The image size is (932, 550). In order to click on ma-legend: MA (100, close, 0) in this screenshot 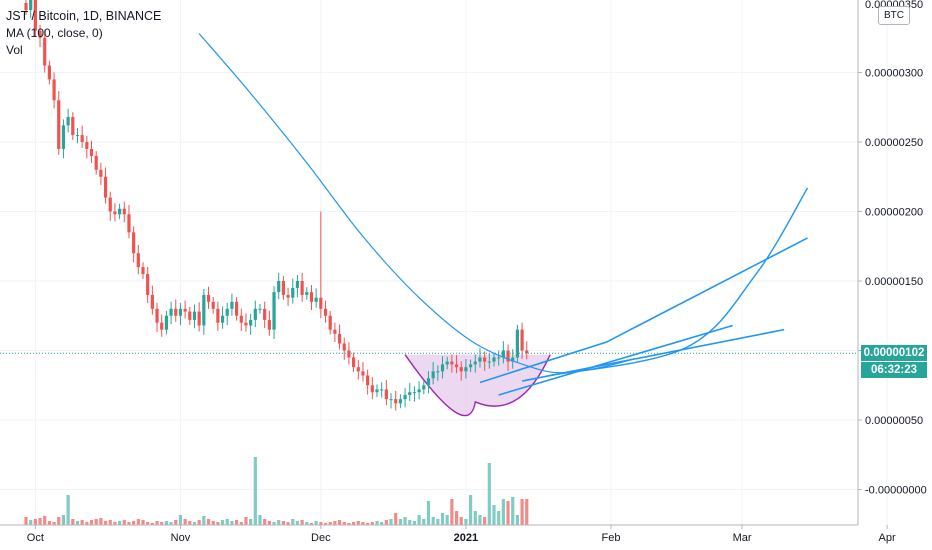, I will do `click(54, 33)`.